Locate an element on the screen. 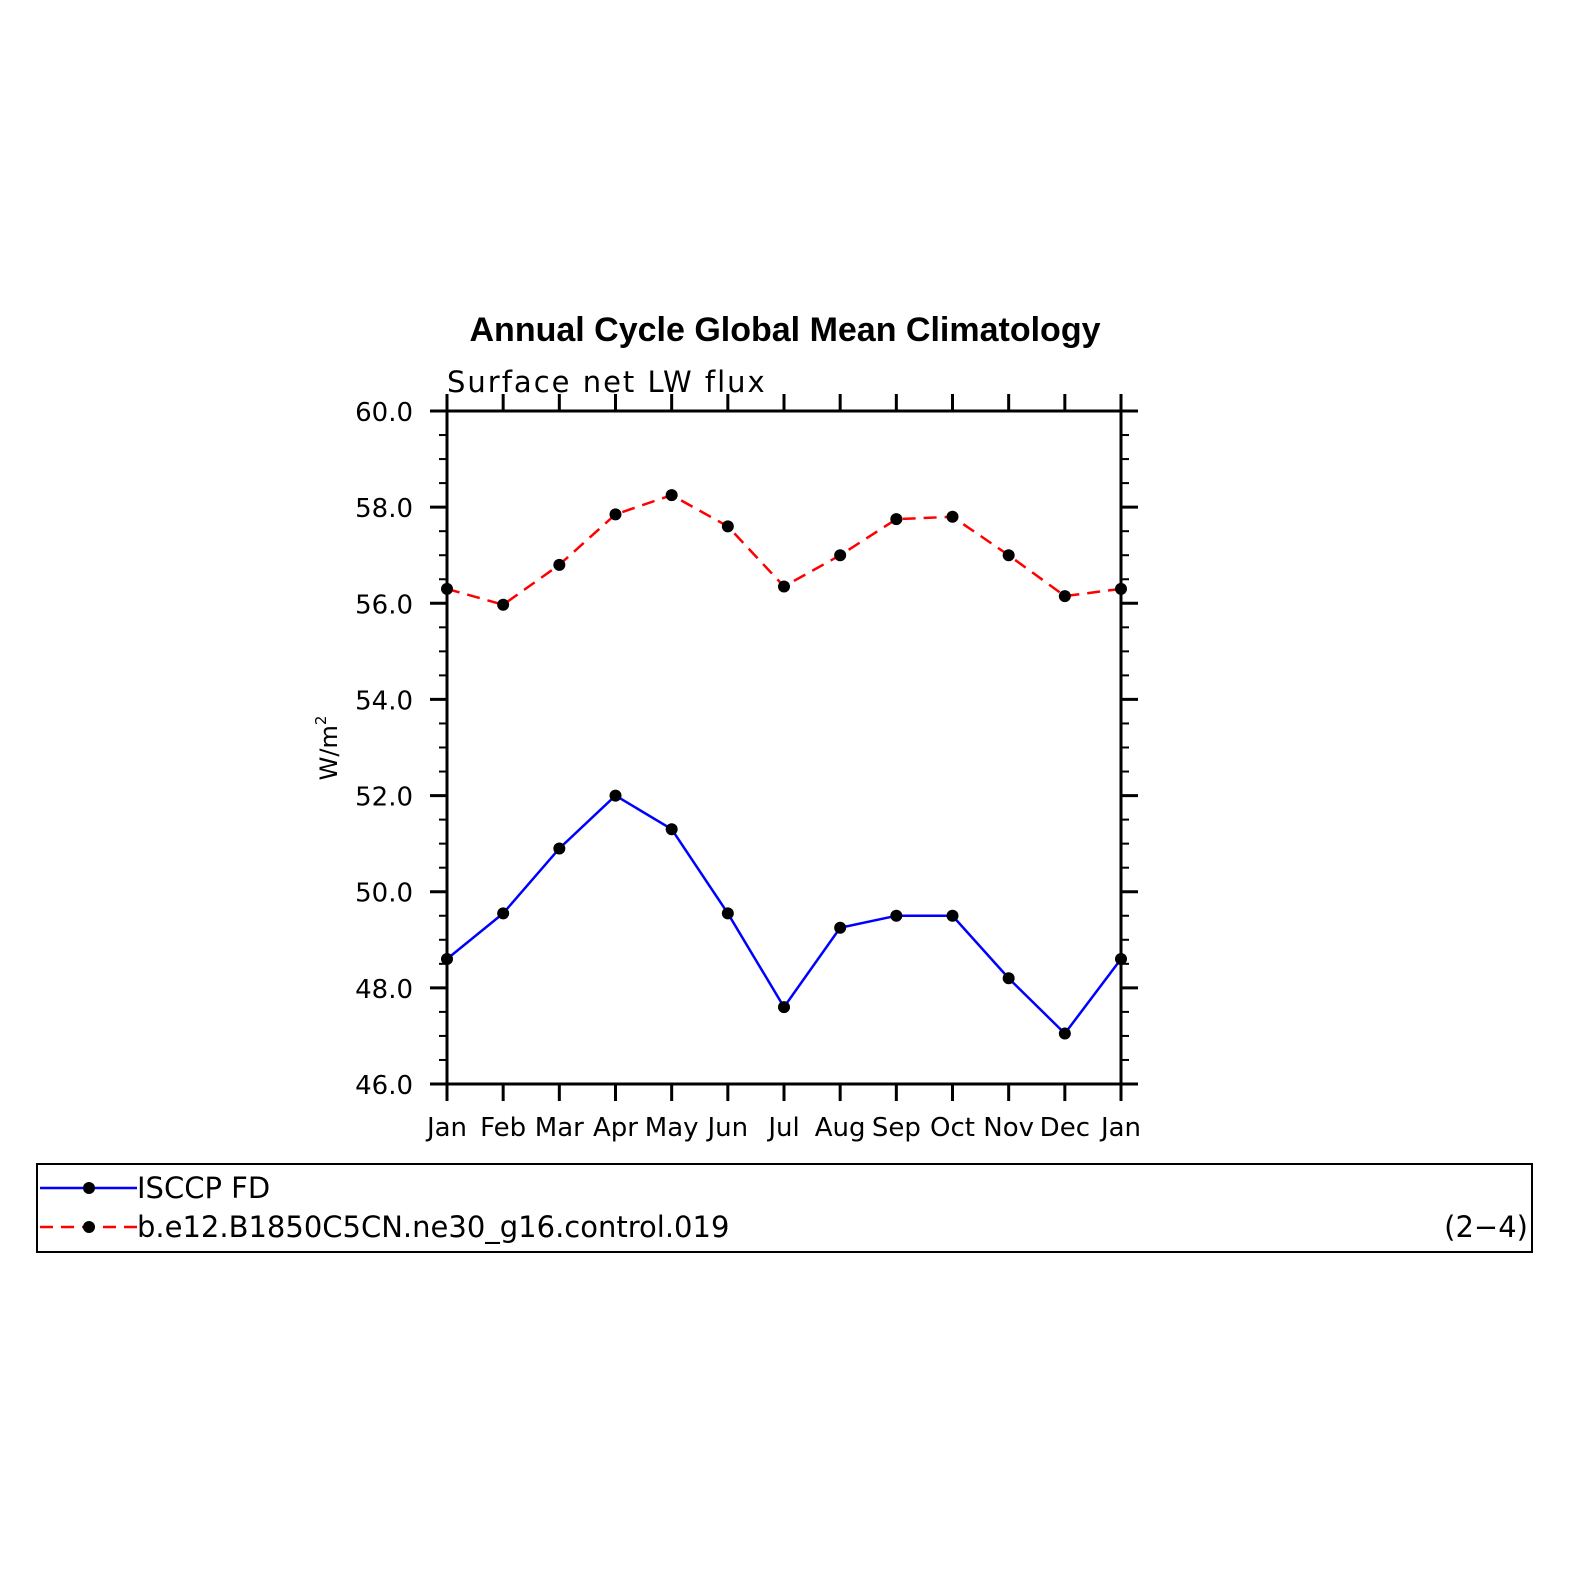 This screenshot has height=1575, width=1575. x-tick-label: Mar is located at coordinates (559, 1128).